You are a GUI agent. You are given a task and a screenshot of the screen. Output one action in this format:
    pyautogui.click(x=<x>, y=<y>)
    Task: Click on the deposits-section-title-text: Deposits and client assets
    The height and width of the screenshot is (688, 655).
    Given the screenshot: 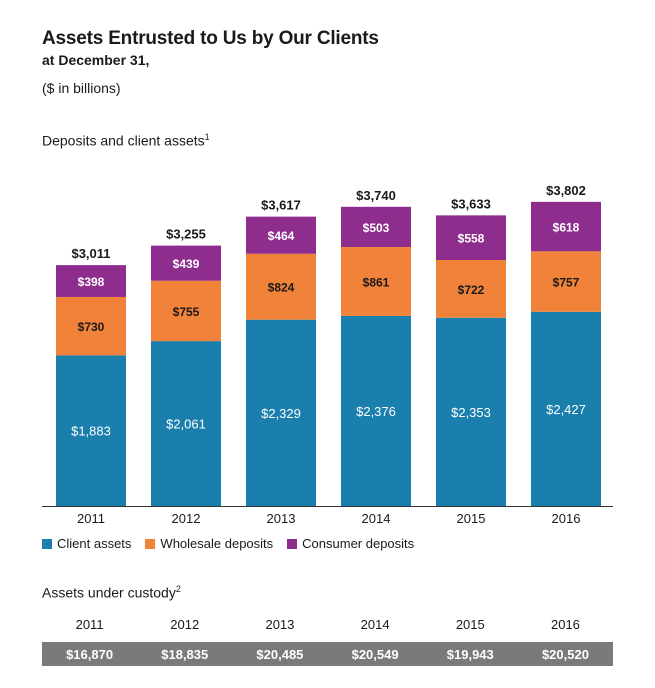 What is the action you would take?
    pyautogui.click(x=123, y=140)
    